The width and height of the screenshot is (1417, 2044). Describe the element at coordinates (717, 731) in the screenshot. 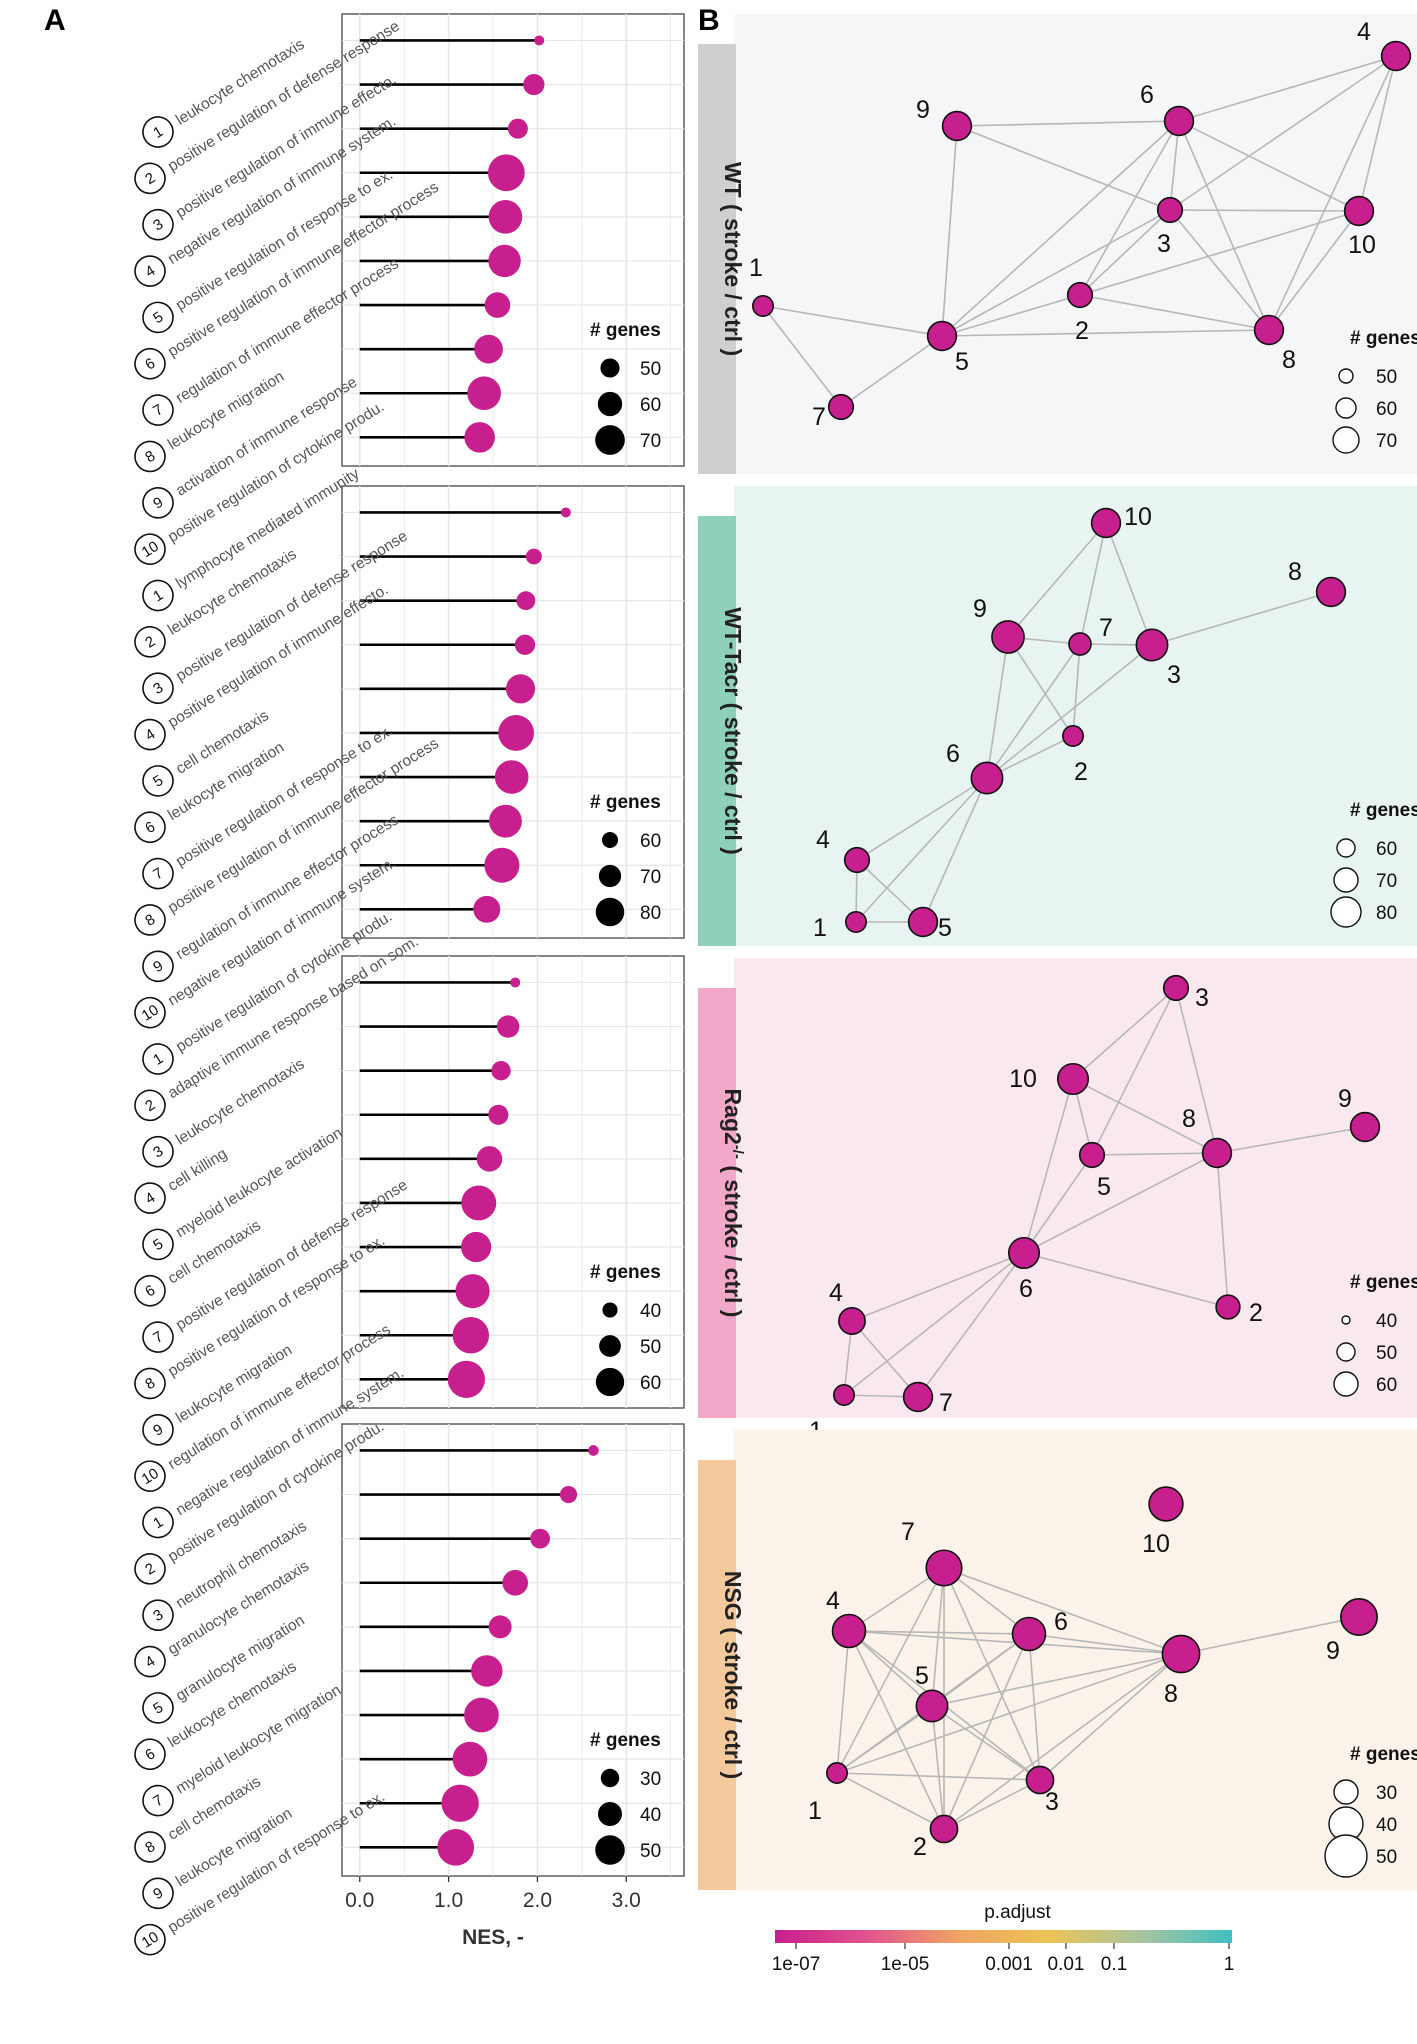

I see `group-band` at that location.